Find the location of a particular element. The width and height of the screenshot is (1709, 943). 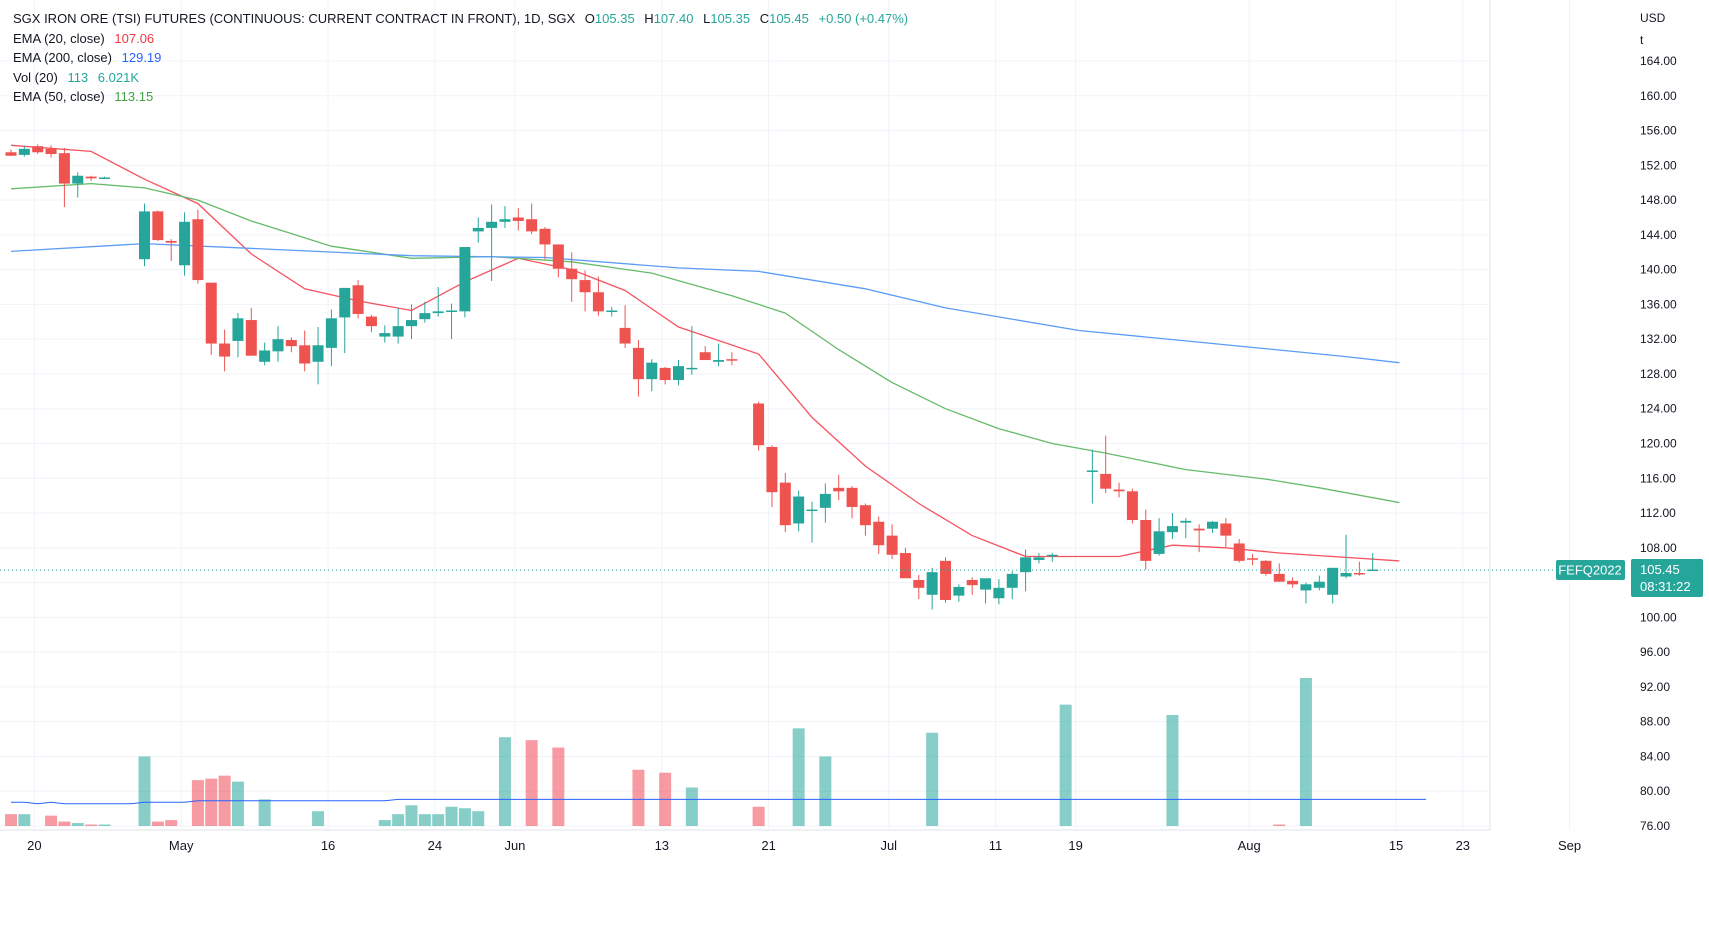

high-label: H is located at coordinates (649, 18).